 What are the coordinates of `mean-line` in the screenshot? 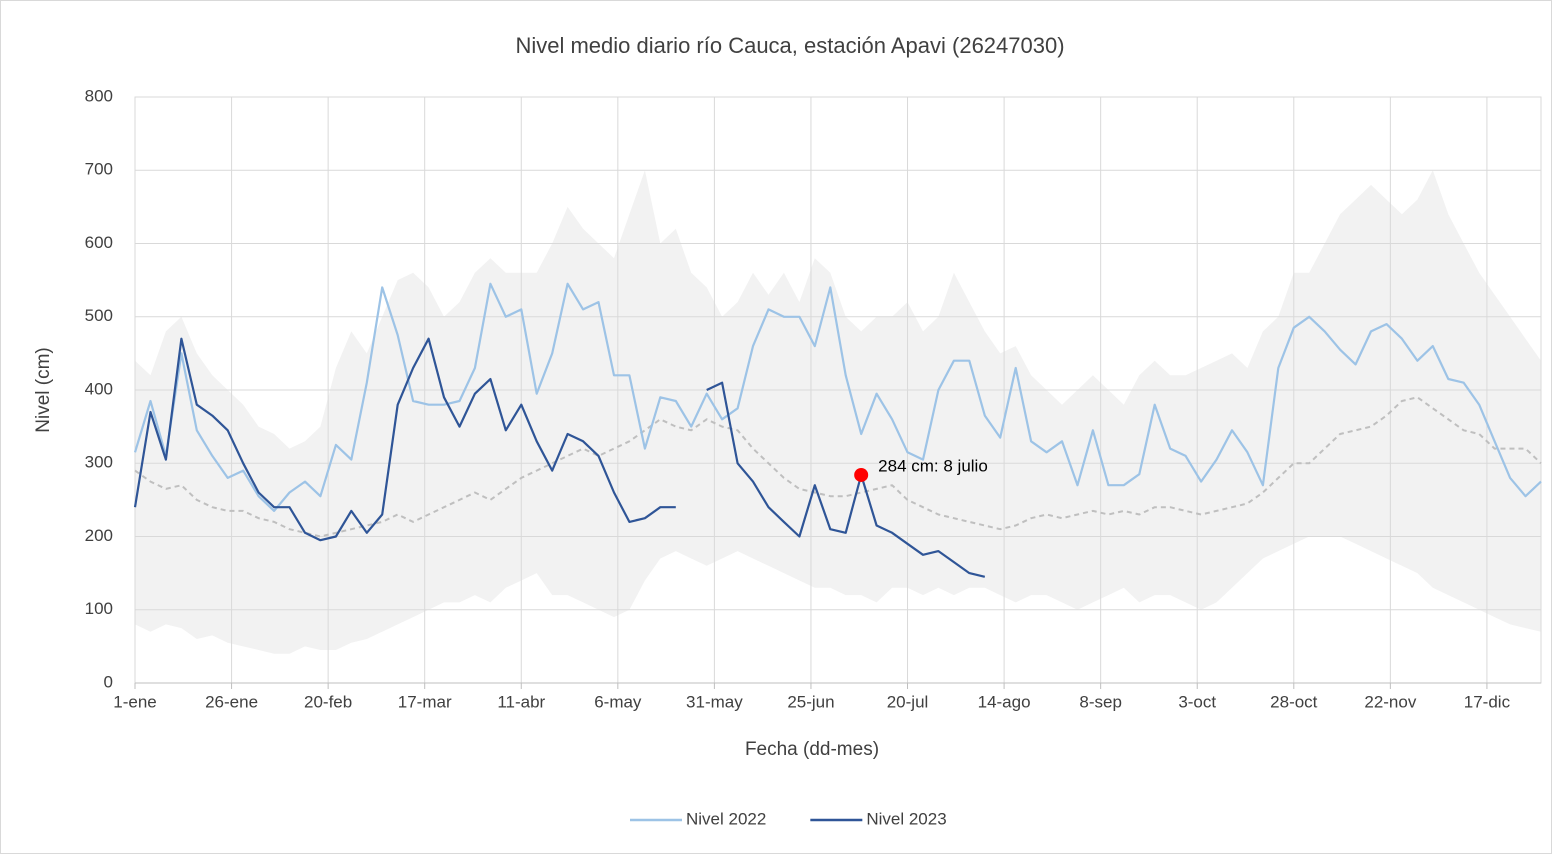 It's located at (838, 467).